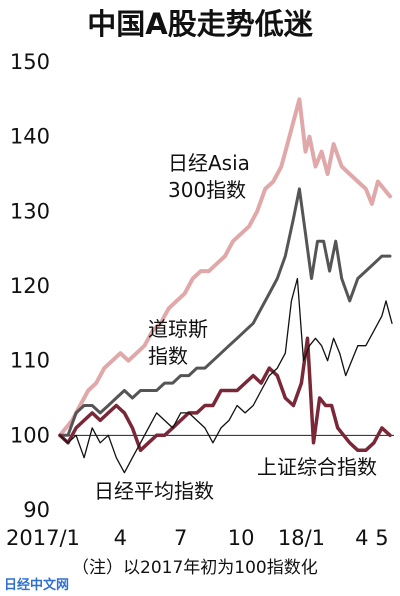  What do you see at coordinates (36, 585) in the screenshot?
I see `watermark-logo: 日经中文网` at bounding box center [36, 585].